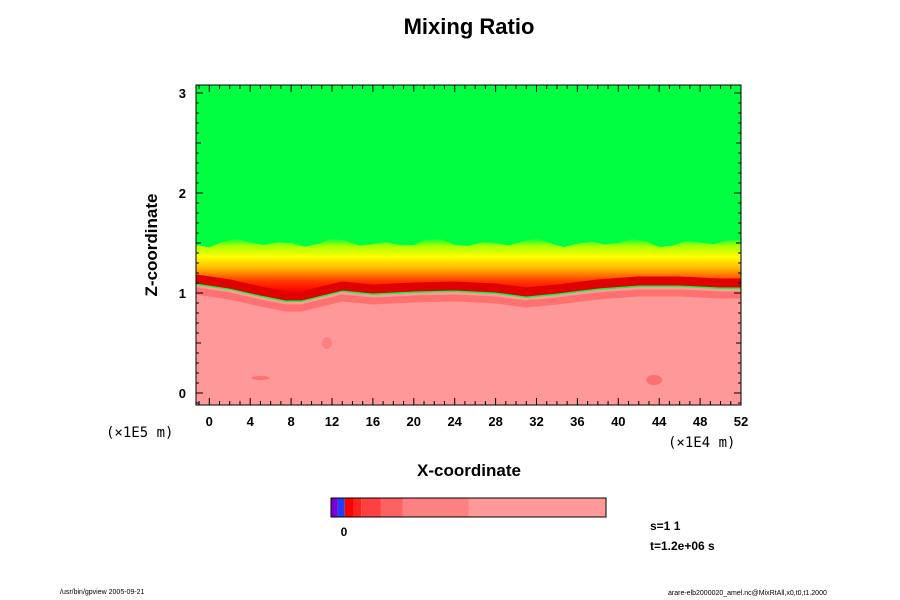  I want to click on colorbar: 0, so click(468, 518).